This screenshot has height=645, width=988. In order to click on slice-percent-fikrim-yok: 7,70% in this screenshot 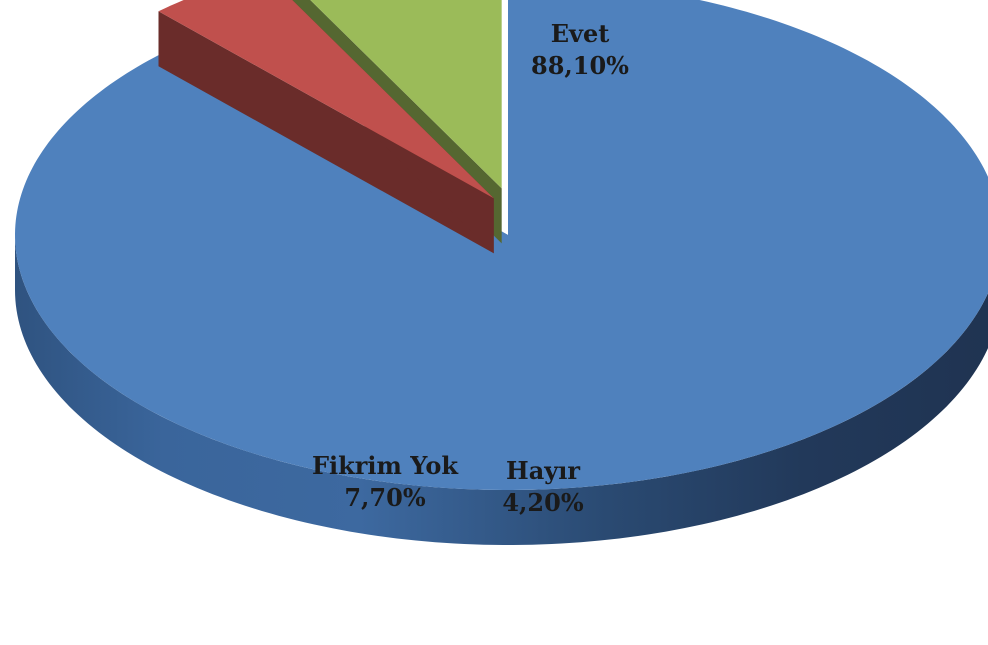, I will do `click(385, 497)`.